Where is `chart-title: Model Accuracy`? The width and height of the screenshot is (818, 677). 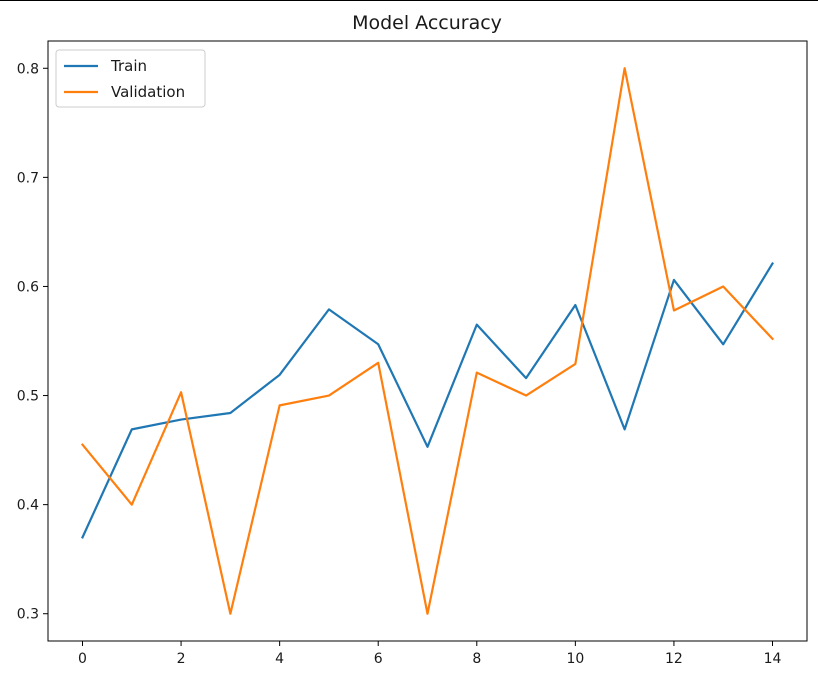 chart-title: Model Accuracy is located at coordinates (427, 23).